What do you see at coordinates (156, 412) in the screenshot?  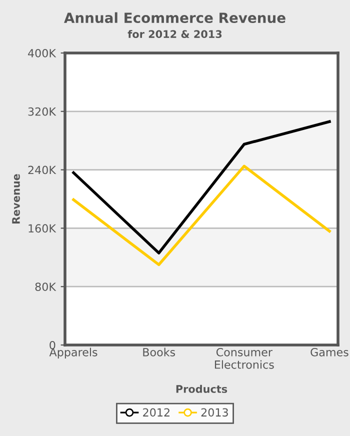 I see `legend-label: 2012` at bounding box center [156, 412].